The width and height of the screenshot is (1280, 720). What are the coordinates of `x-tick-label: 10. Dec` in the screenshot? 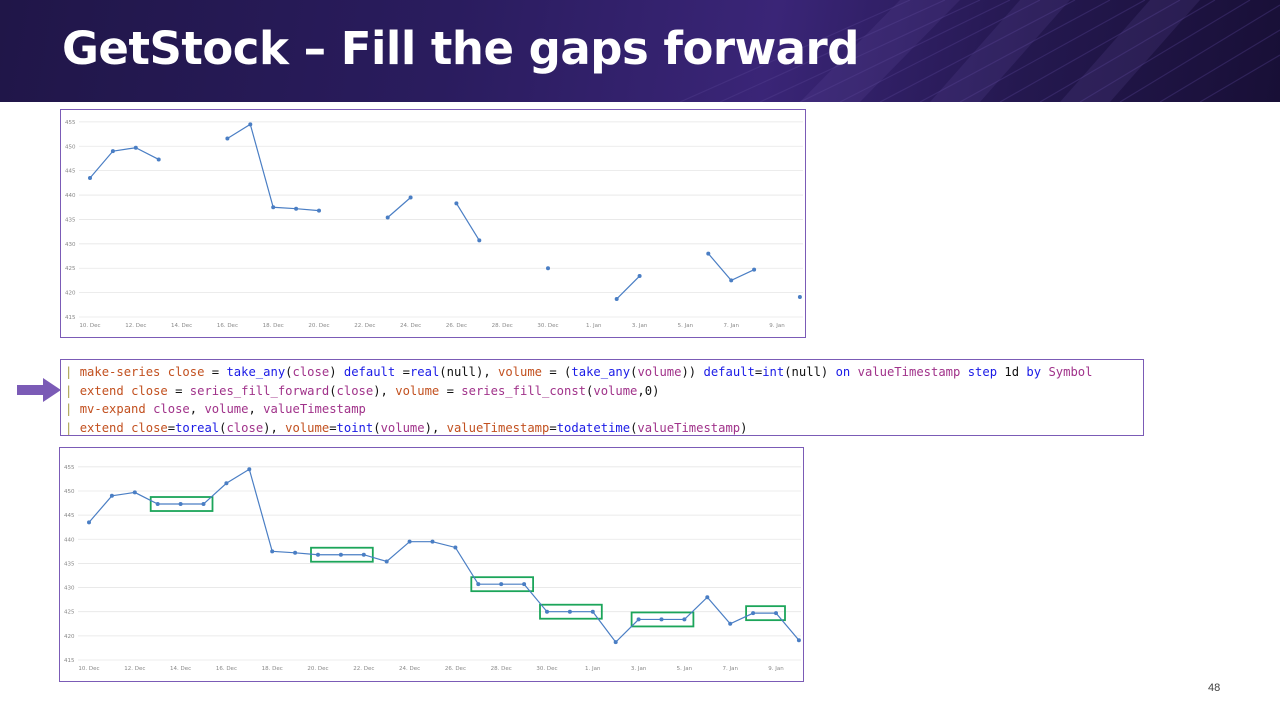 It's located at (89, 326).